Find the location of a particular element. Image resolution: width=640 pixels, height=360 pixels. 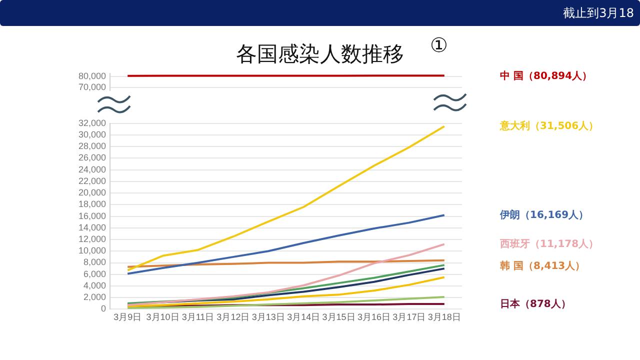

y-tick-label: 6,000 is located at coordinates (94, 273).